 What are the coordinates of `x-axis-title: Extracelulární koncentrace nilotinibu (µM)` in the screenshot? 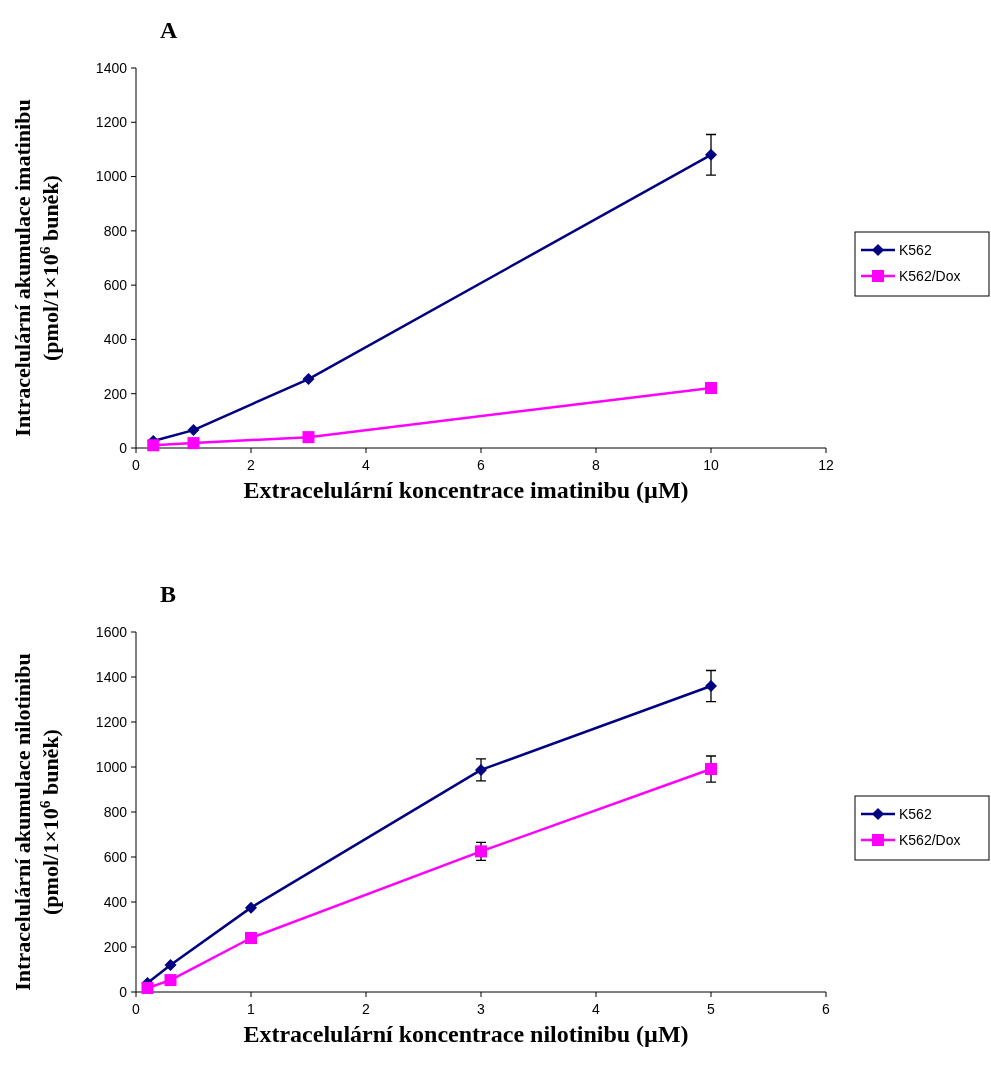 It's located at (466, 1034).